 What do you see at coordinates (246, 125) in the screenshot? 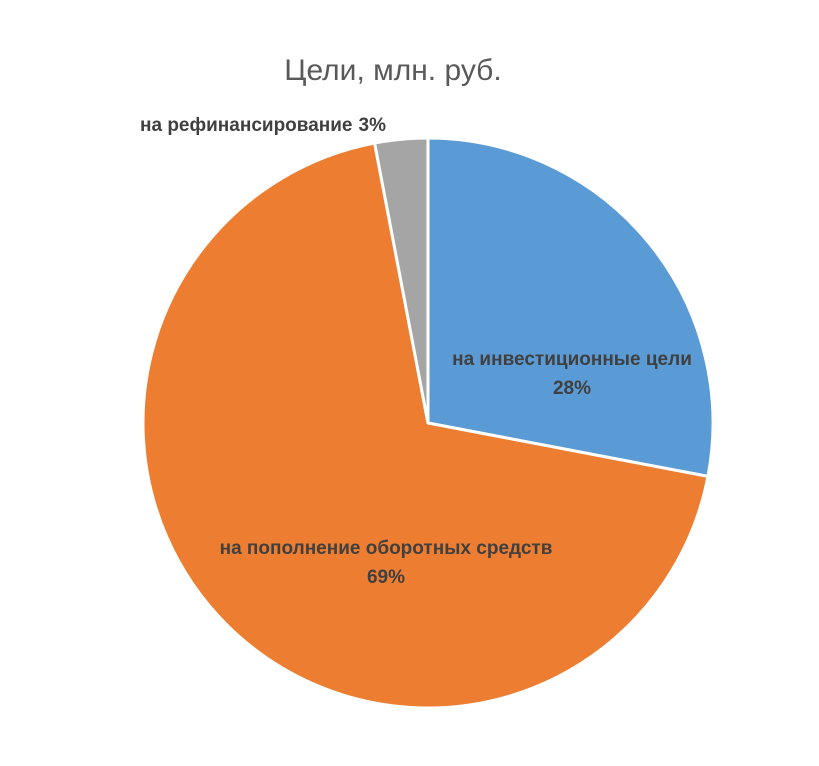
I see `slice-label: на рефинансирование` at bounding box center [246, 125].